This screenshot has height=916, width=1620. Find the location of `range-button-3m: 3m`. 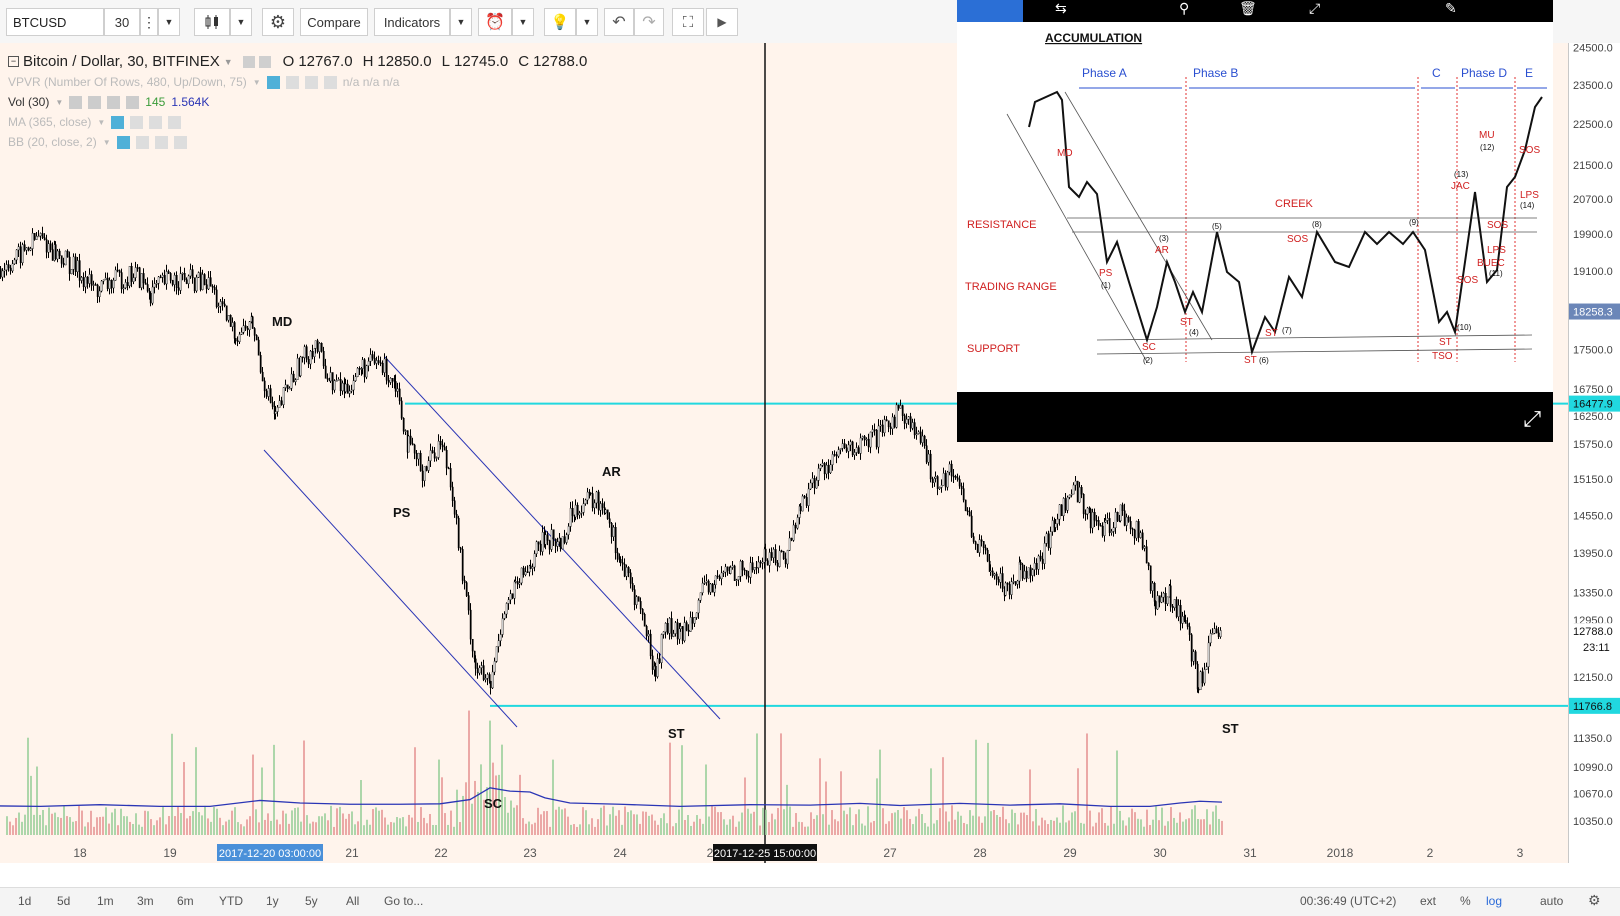

range-button-3m: 3m is located at coordinates (145, 901).